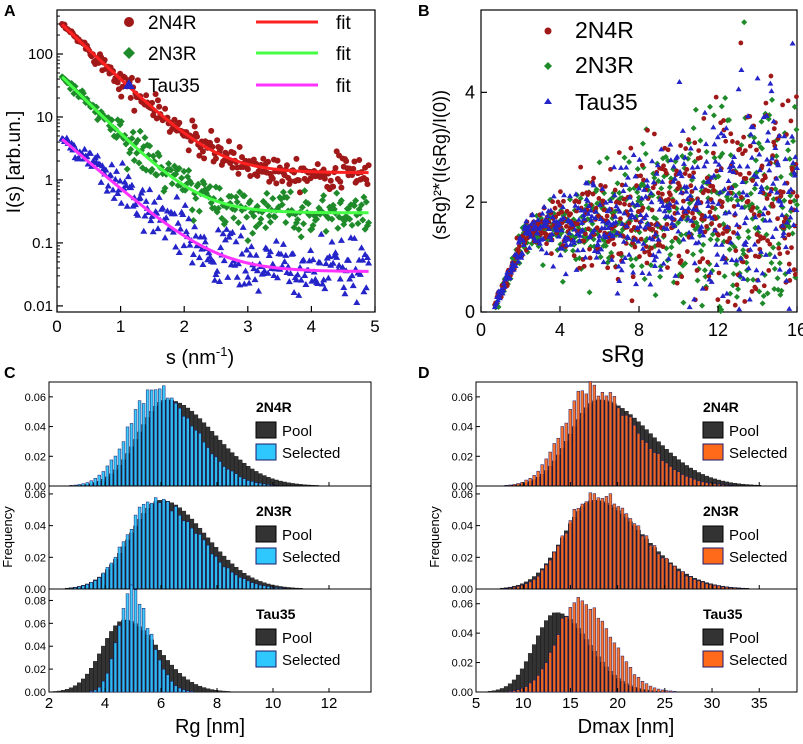  I want to click on legend-selected-label: Selected, so click(758, 453).